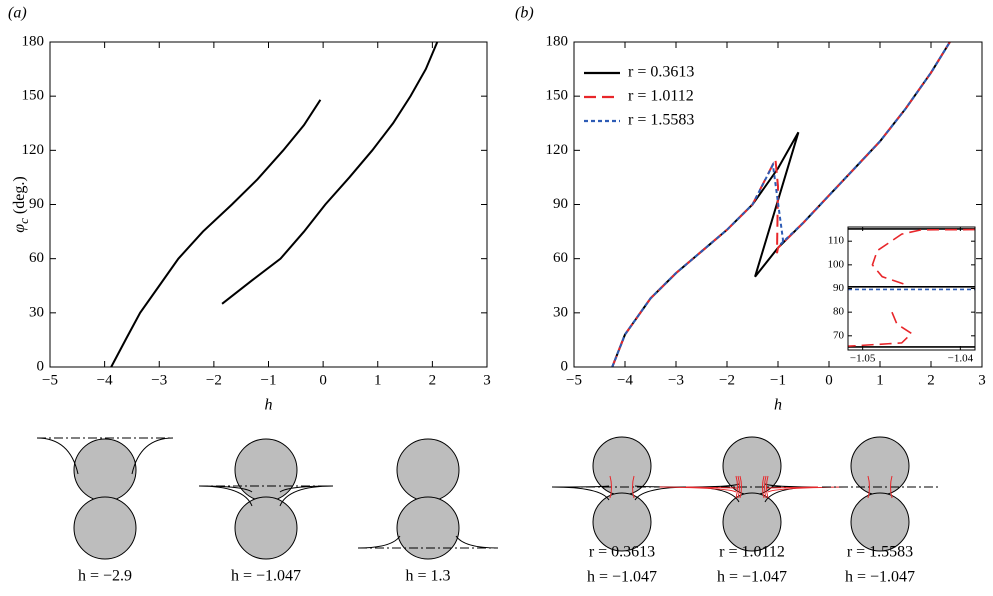  I want to click on inset-background, so click(911, 288).